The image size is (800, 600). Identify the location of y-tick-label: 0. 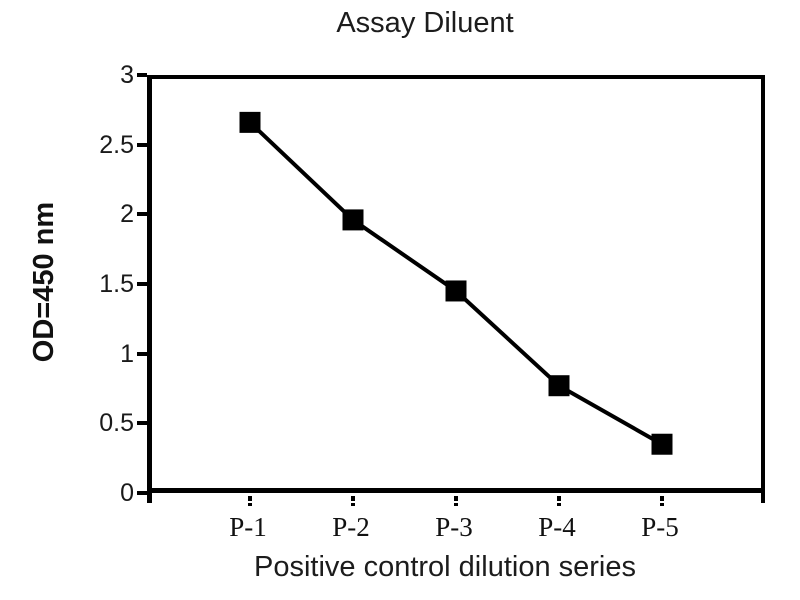
(127, 493).